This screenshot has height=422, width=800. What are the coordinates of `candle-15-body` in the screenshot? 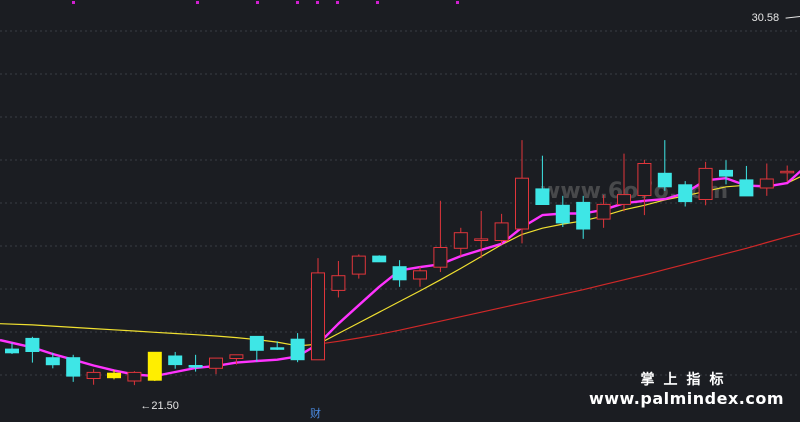 It's located at (318, 316).